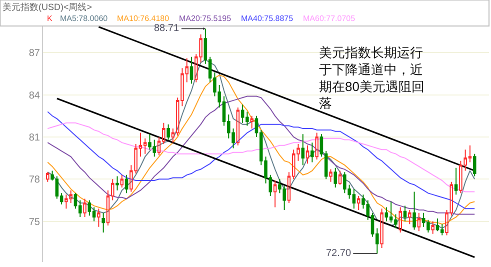 This screenshot has height=267, width=491. Describe the element at coordinates (34, 54) in the screenshot. I see `y-tick-label: 87` at that location.